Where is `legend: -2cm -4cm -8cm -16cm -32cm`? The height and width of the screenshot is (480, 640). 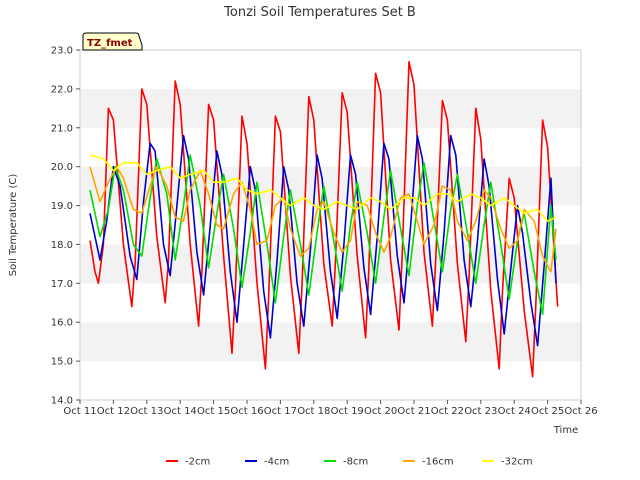 legend: -2cm -4cm -8cm -16cm -32cm is located at coordinates (349, 462).